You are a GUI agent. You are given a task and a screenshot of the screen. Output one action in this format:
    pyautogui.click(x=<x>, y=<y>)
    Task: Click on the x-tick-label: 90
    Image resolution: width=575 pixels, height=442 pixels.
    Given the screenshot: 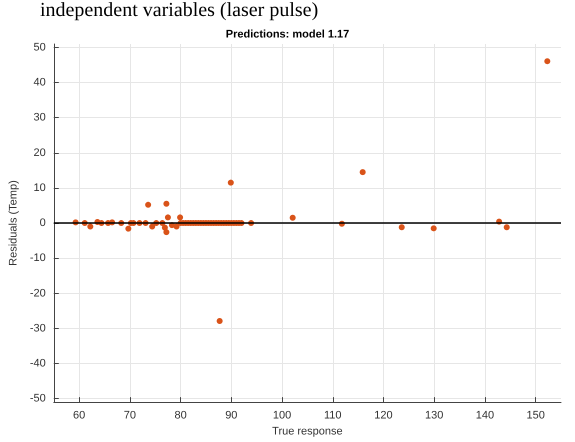 What is the action you would take?
    pyautogui.click(x=231, y=416)
    